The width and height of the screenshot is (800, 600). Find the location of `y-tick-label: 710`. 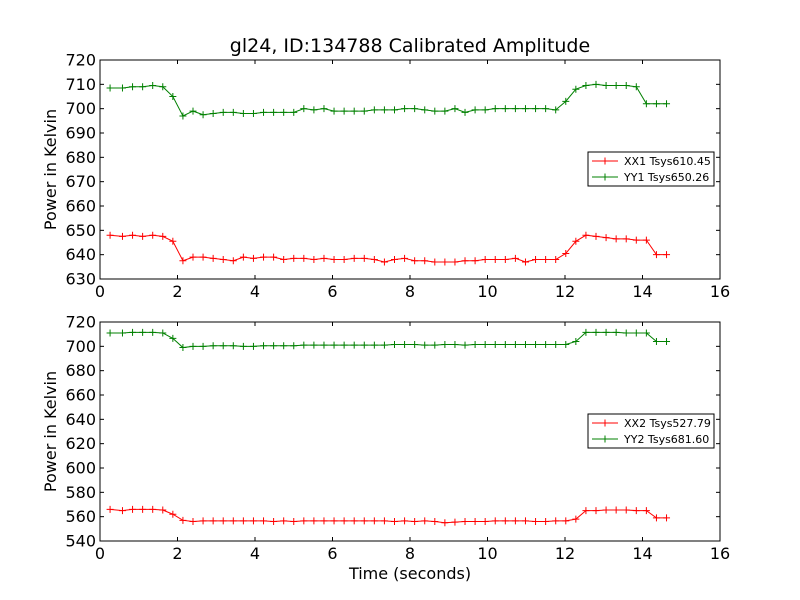

y-tick-label: 710 is located at coordinates (80, 84).